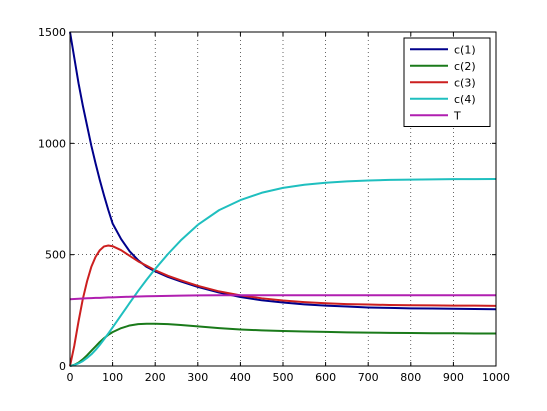  Describe the element at coordinates (155, 377) in the screenshot. I see `x-tick-label: 200` at that location.